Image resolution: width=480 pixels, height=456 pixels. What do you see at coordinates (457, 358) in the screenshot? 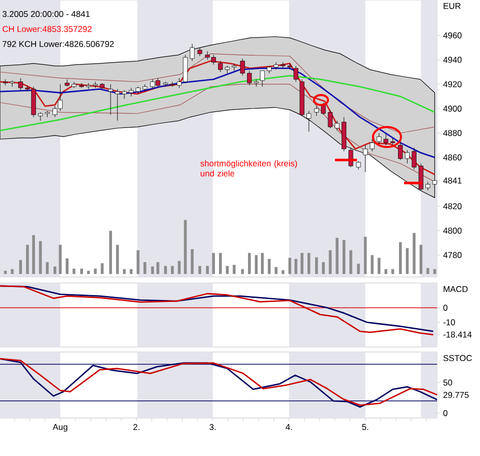
I see `y-axis-title: SSTOC` at bounding box center [457, 358].